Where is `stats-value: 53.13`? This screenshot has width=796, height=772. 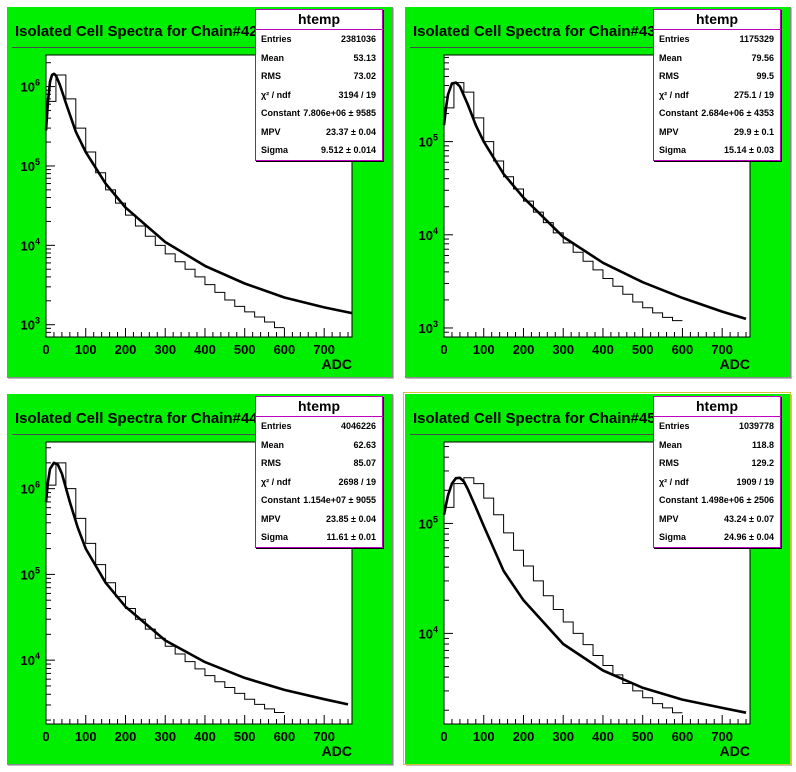 stats-value: 53.13 is located at coordinates (364, 57).